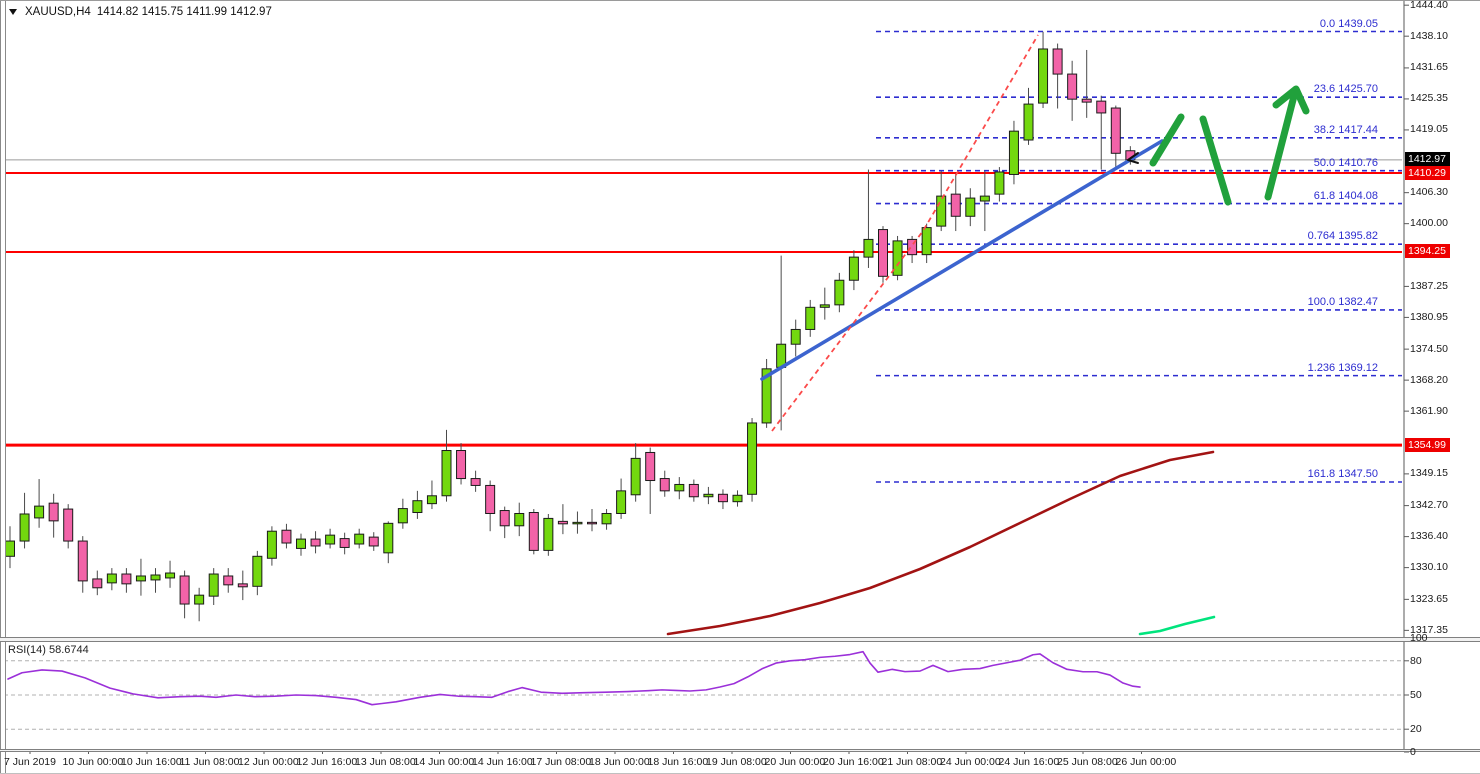  What do you see at coordinates (678, 762) in the screenshot?
I see `time-axis-label: 18 Jun 16:00` at bounding box center [678, 762].